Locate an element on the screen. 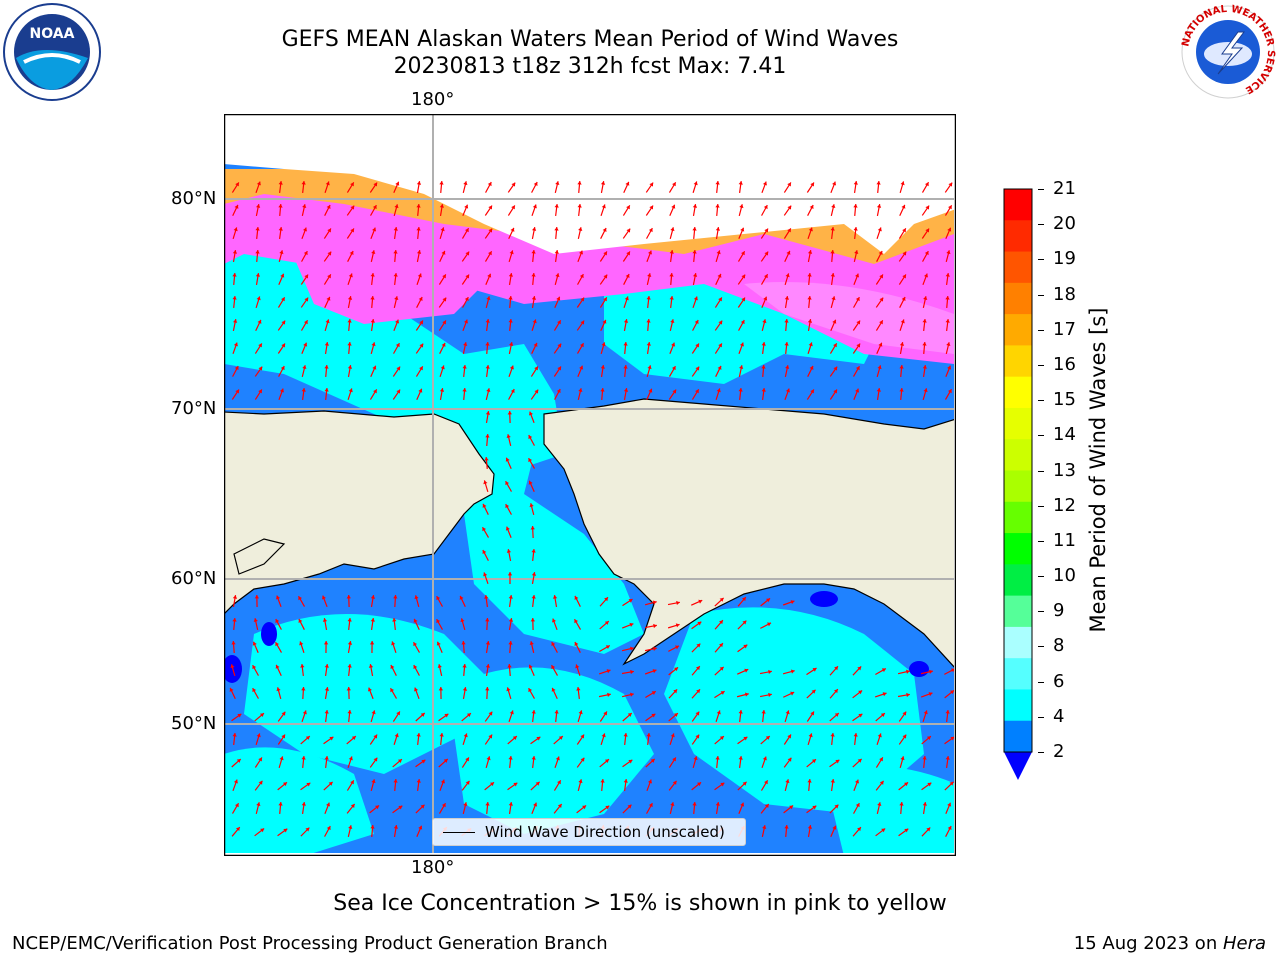 This screenshot has width=1280, height=960. chart-subtitle: 20230813 t18z 312h fcst Max: 7.41 is located at coordinates (590, 66).